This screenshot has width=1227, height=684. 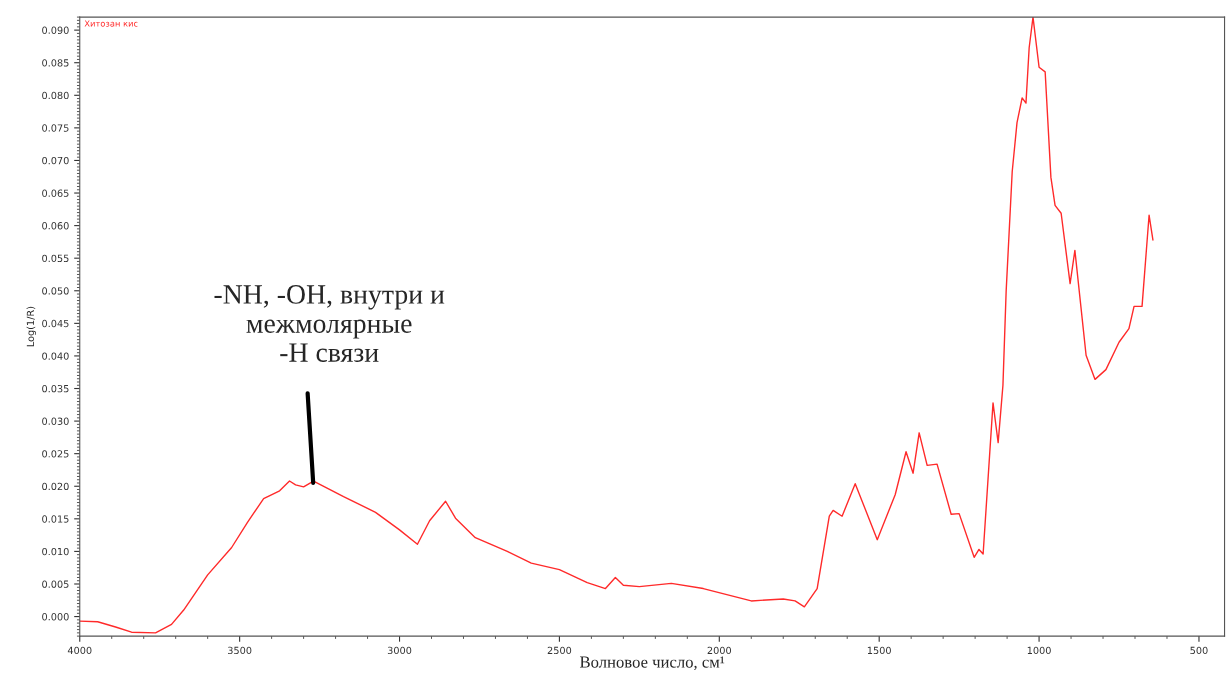 I want to click on y-tick-label: 0.085, so click(x=55, y=63).